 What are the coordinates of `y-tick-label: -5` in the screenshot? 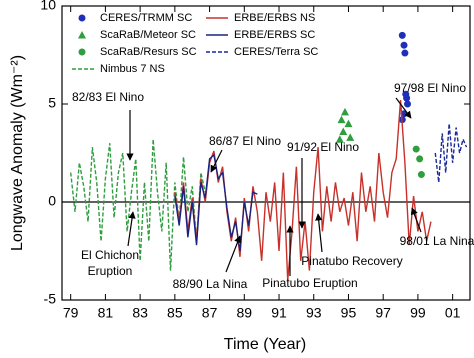 It's located at (50, 299).